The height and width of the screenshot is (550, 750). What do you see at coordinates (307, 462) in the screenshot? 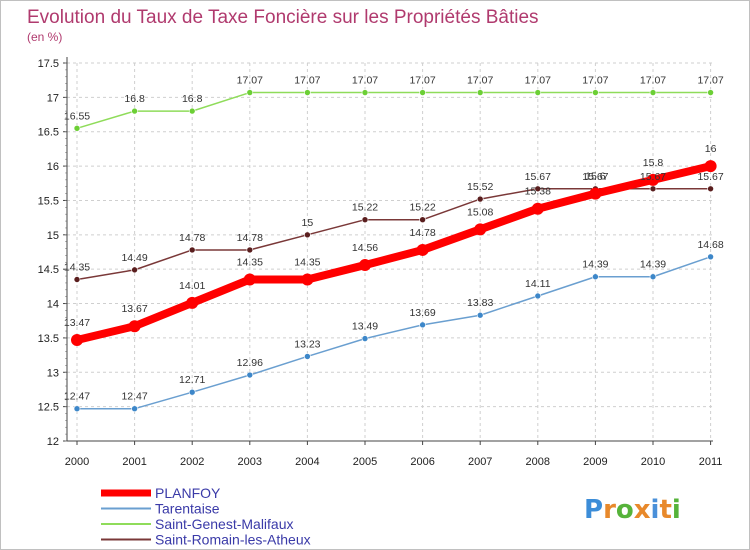
I see `x-tick-label: 2004` at bounding box center [307, 462].